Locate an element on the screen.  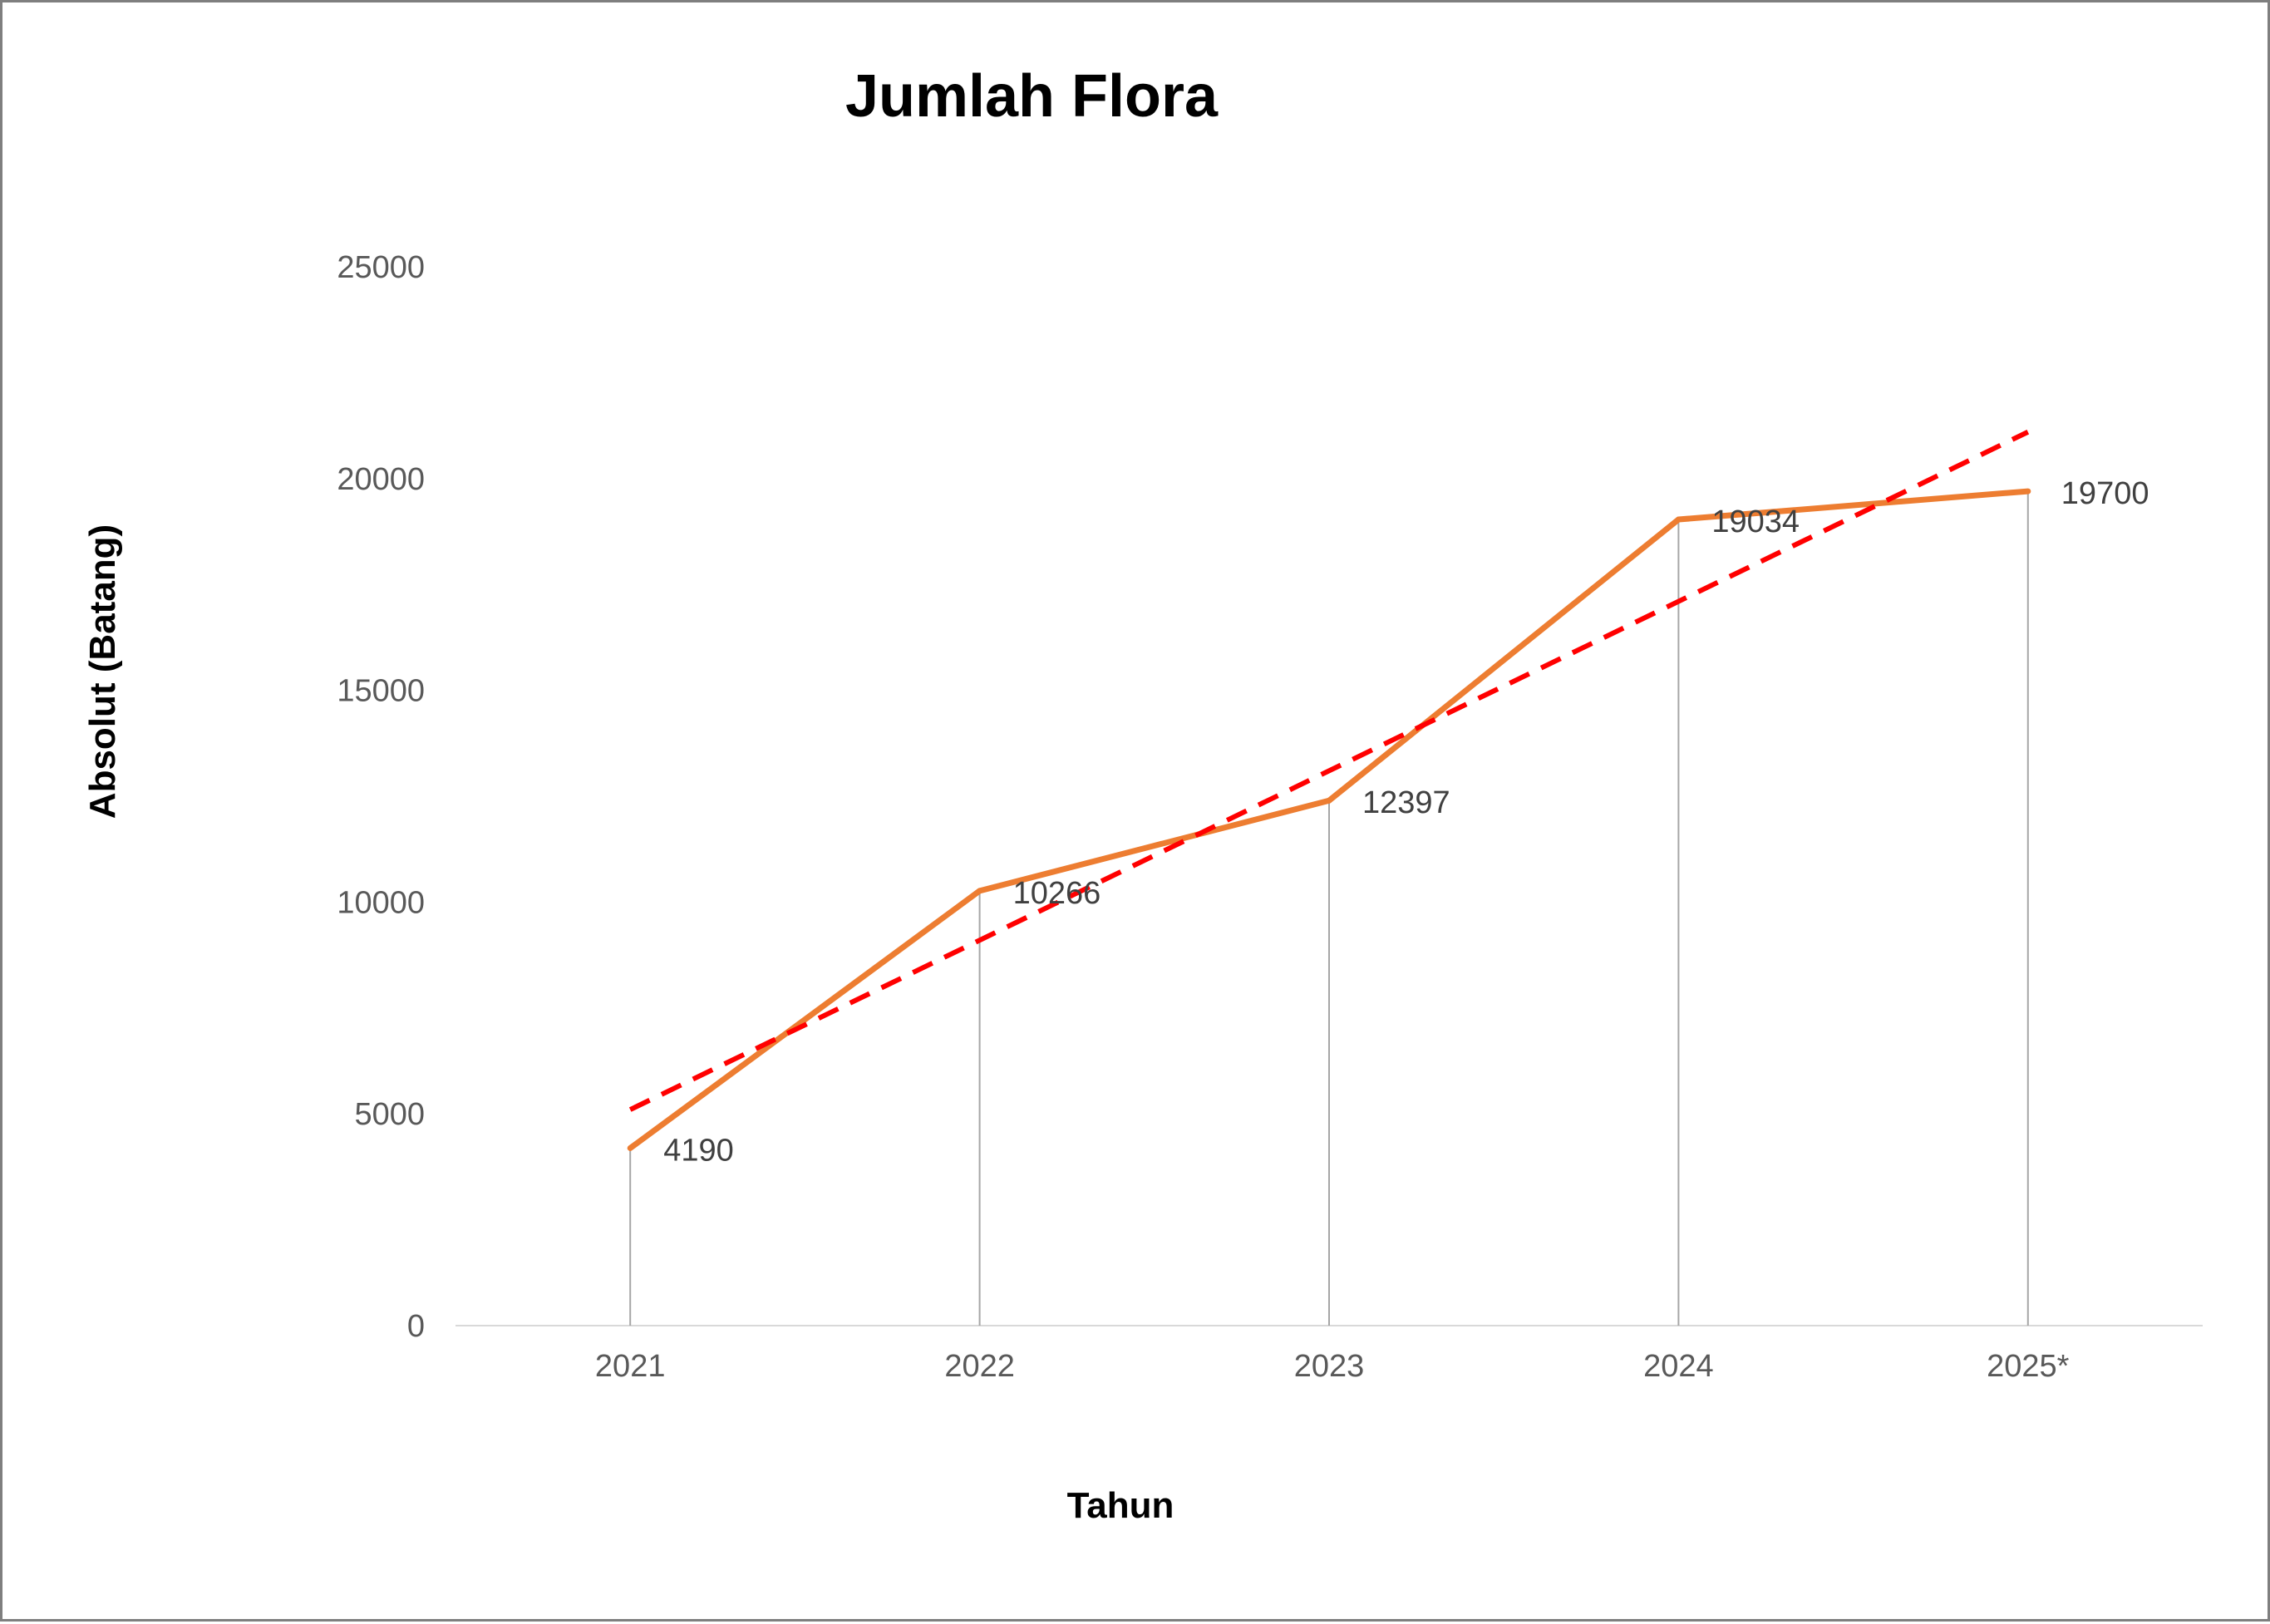
data-label: 10266 is located at coordinates (1057, 893).